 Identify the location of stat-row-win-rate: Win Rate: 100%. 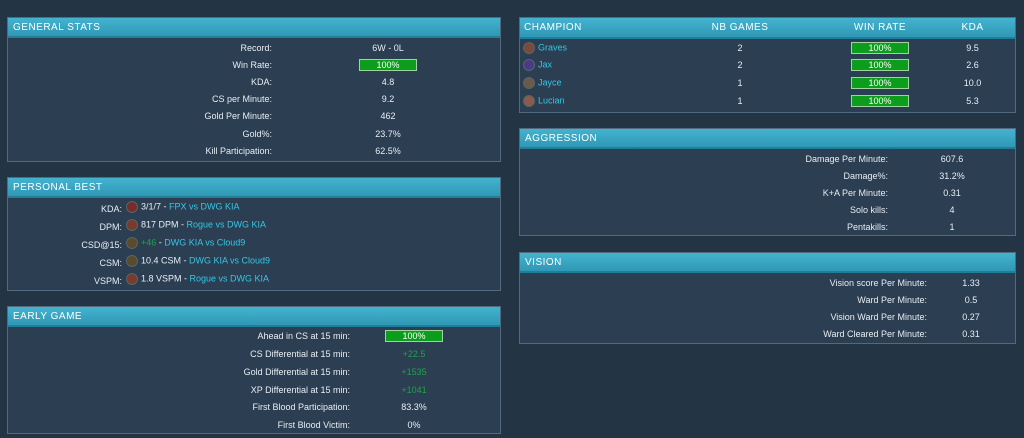
(254, 65).